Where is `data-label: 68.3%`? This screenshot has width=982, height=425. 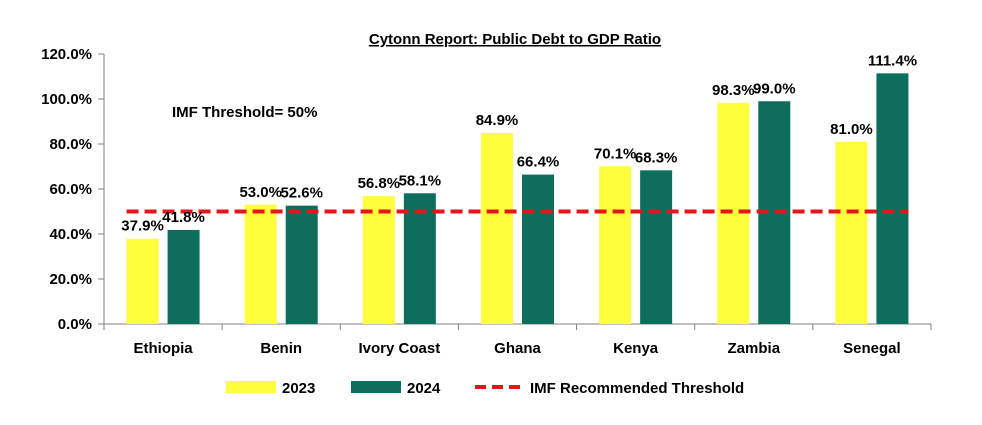
data-label: 68.3% is located at coordinates (656, 157).